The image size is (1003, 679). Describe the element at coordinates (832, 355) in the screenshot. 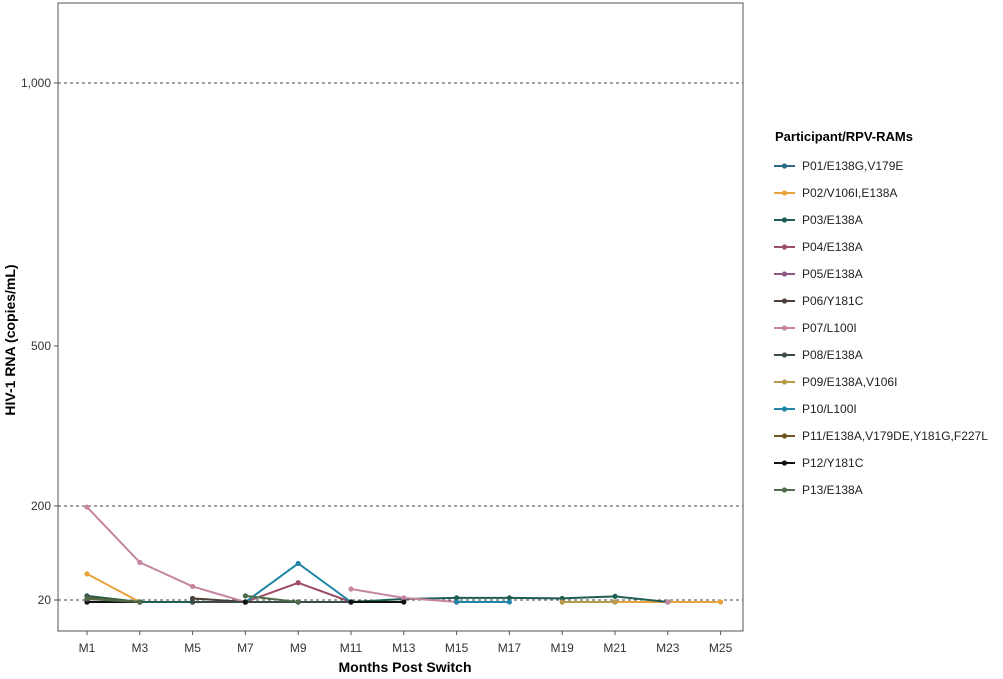

I see `legend-label: P08/E138A` at that location.